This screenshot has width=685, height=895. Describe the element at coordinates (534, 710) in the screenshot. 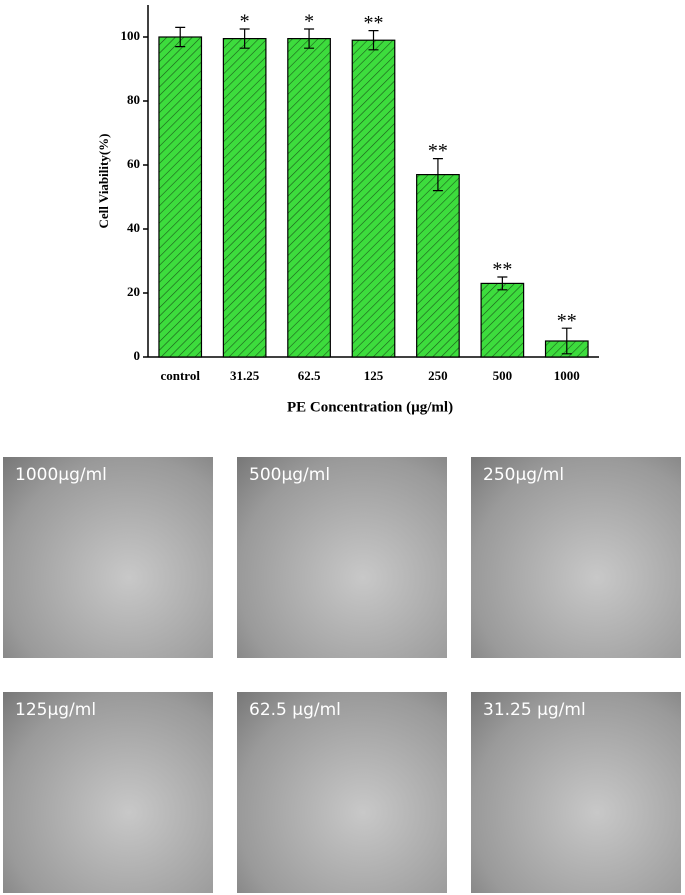

I see `panel-label: 31.25 µg/ml` at that location.